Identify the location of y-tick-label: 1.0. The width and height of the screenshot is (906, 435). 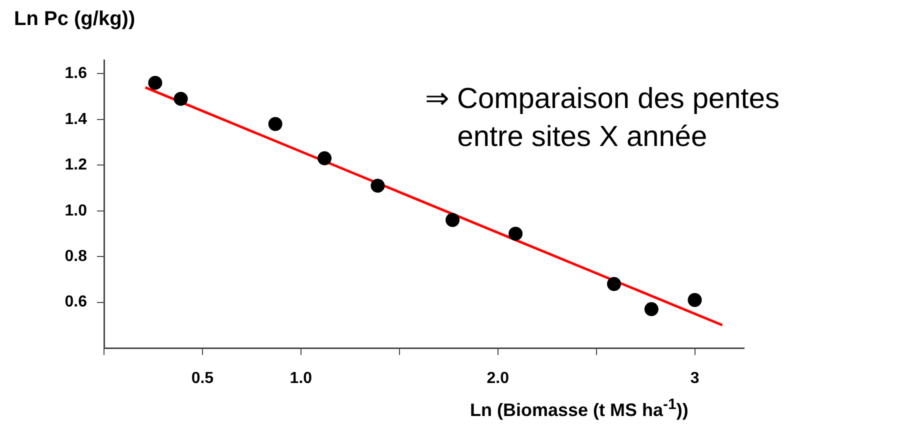
(76, 211).